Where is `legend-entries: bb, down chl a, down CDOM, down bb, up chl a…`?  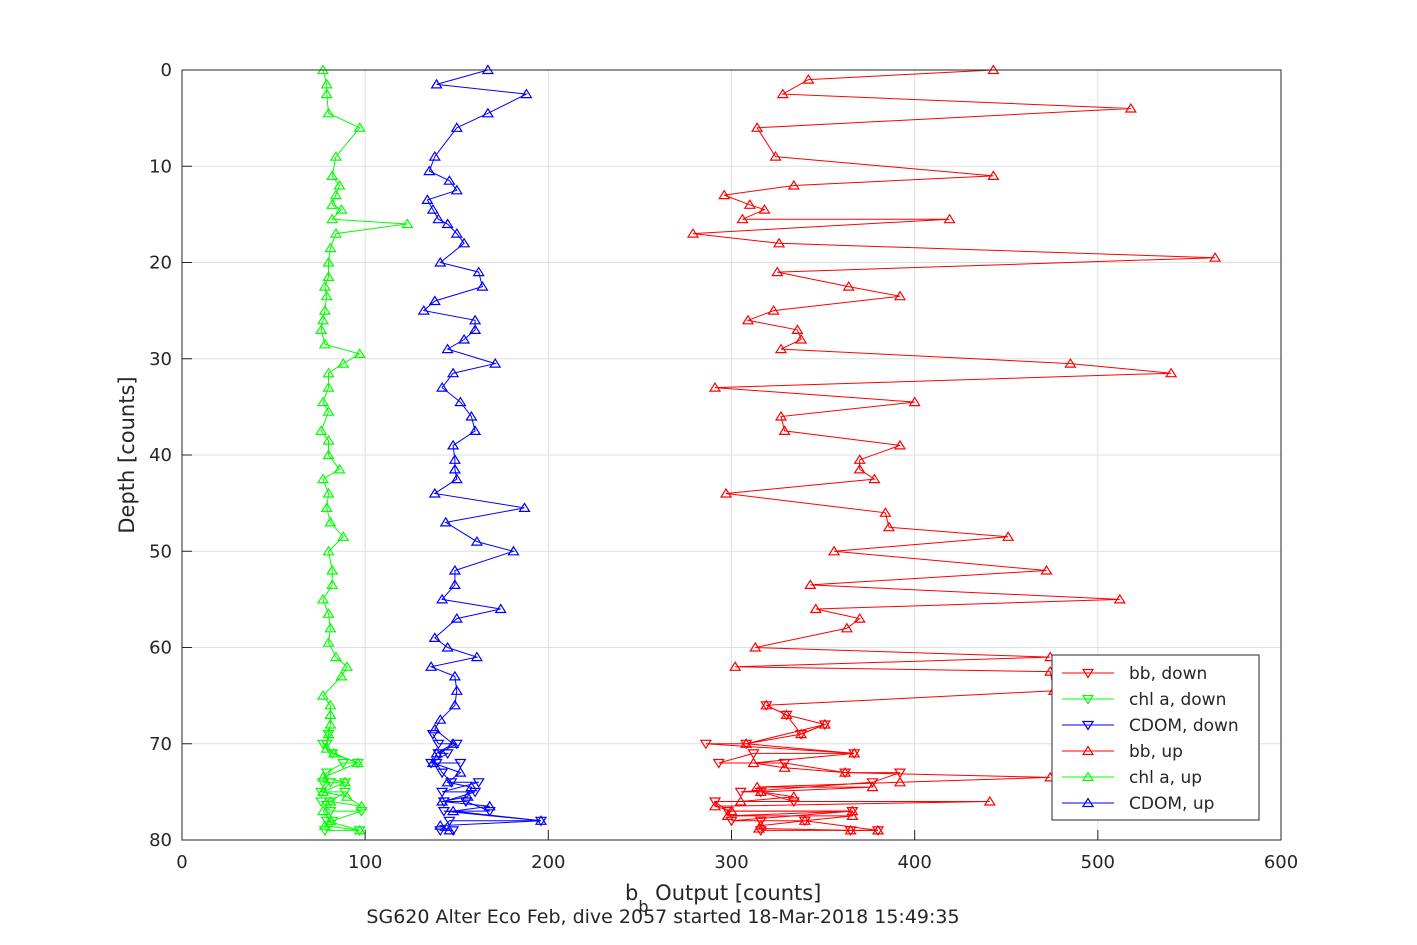
legend-entries: bb, down chl a, down CDOM, down bb, up chl a… is located at coordinates (1150, 739).